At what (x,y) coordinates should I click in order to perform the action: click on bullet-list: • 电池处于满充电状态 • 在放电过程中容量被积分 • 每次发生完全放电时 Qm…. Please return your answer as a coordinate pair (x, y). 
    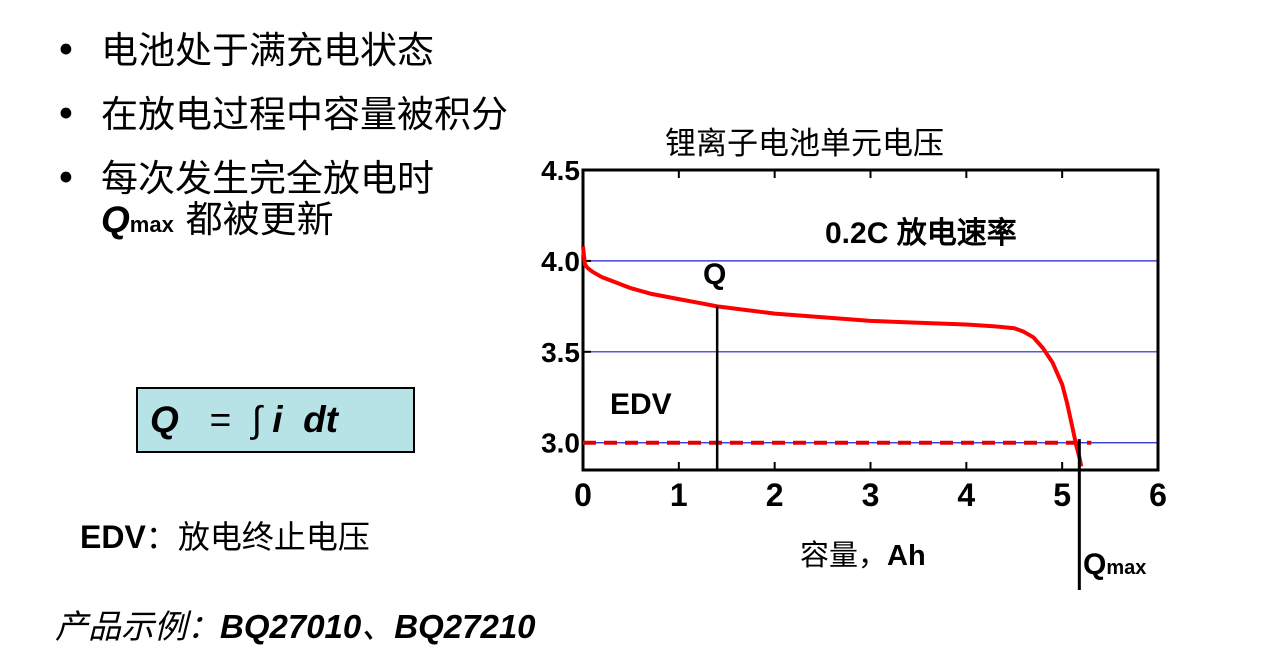
    Looking at the image, I should click on (290, 149).